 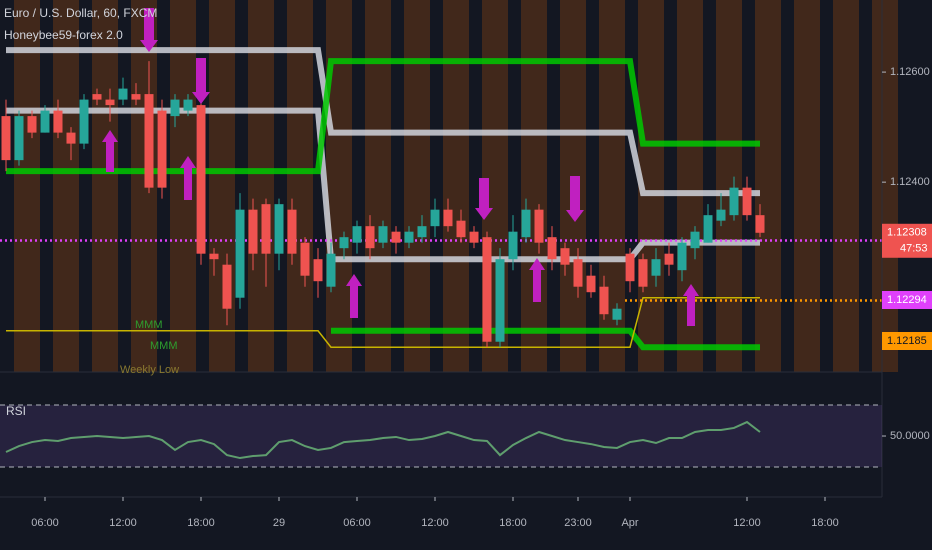 I want to click on rsi-title: RSI, so click(x=16, y=411).